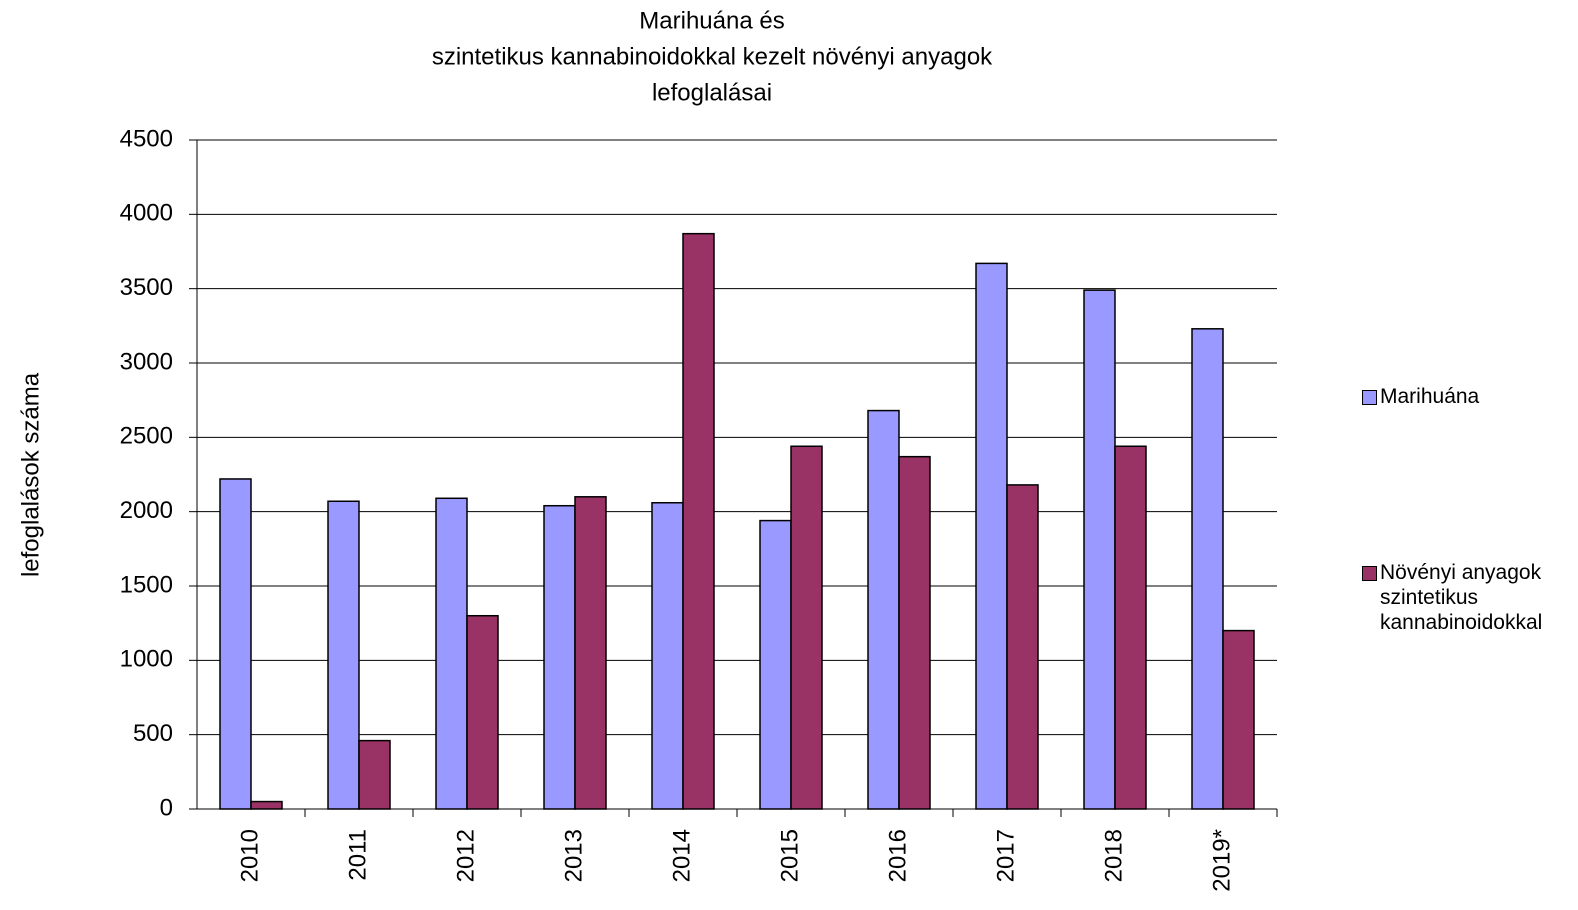 Image resolution: width=1578 pixels, height=910 pixels. I want to click on chart-title: lefoglalásai, so click(712, 92).